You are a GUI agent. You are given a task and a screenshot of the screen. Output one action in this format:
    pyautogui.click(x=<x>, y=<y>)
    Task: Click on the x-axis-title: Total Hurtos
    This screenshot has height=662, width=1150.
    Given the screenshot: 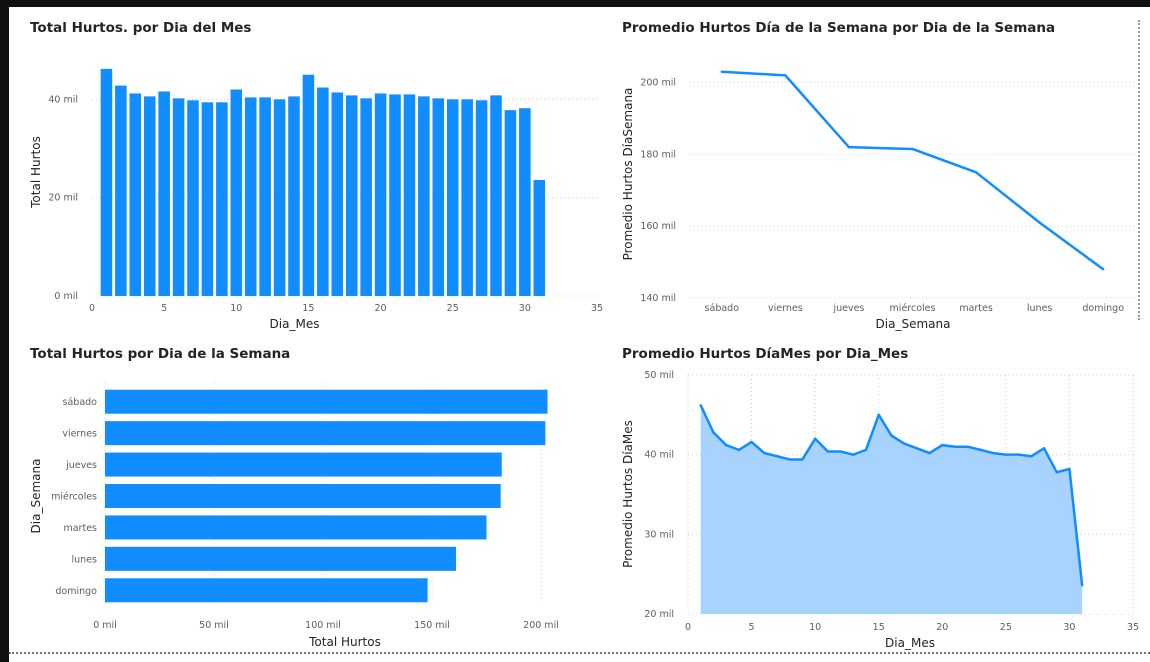 What is the action you would take?
    pyautogui.click(x=344, y=642)
    